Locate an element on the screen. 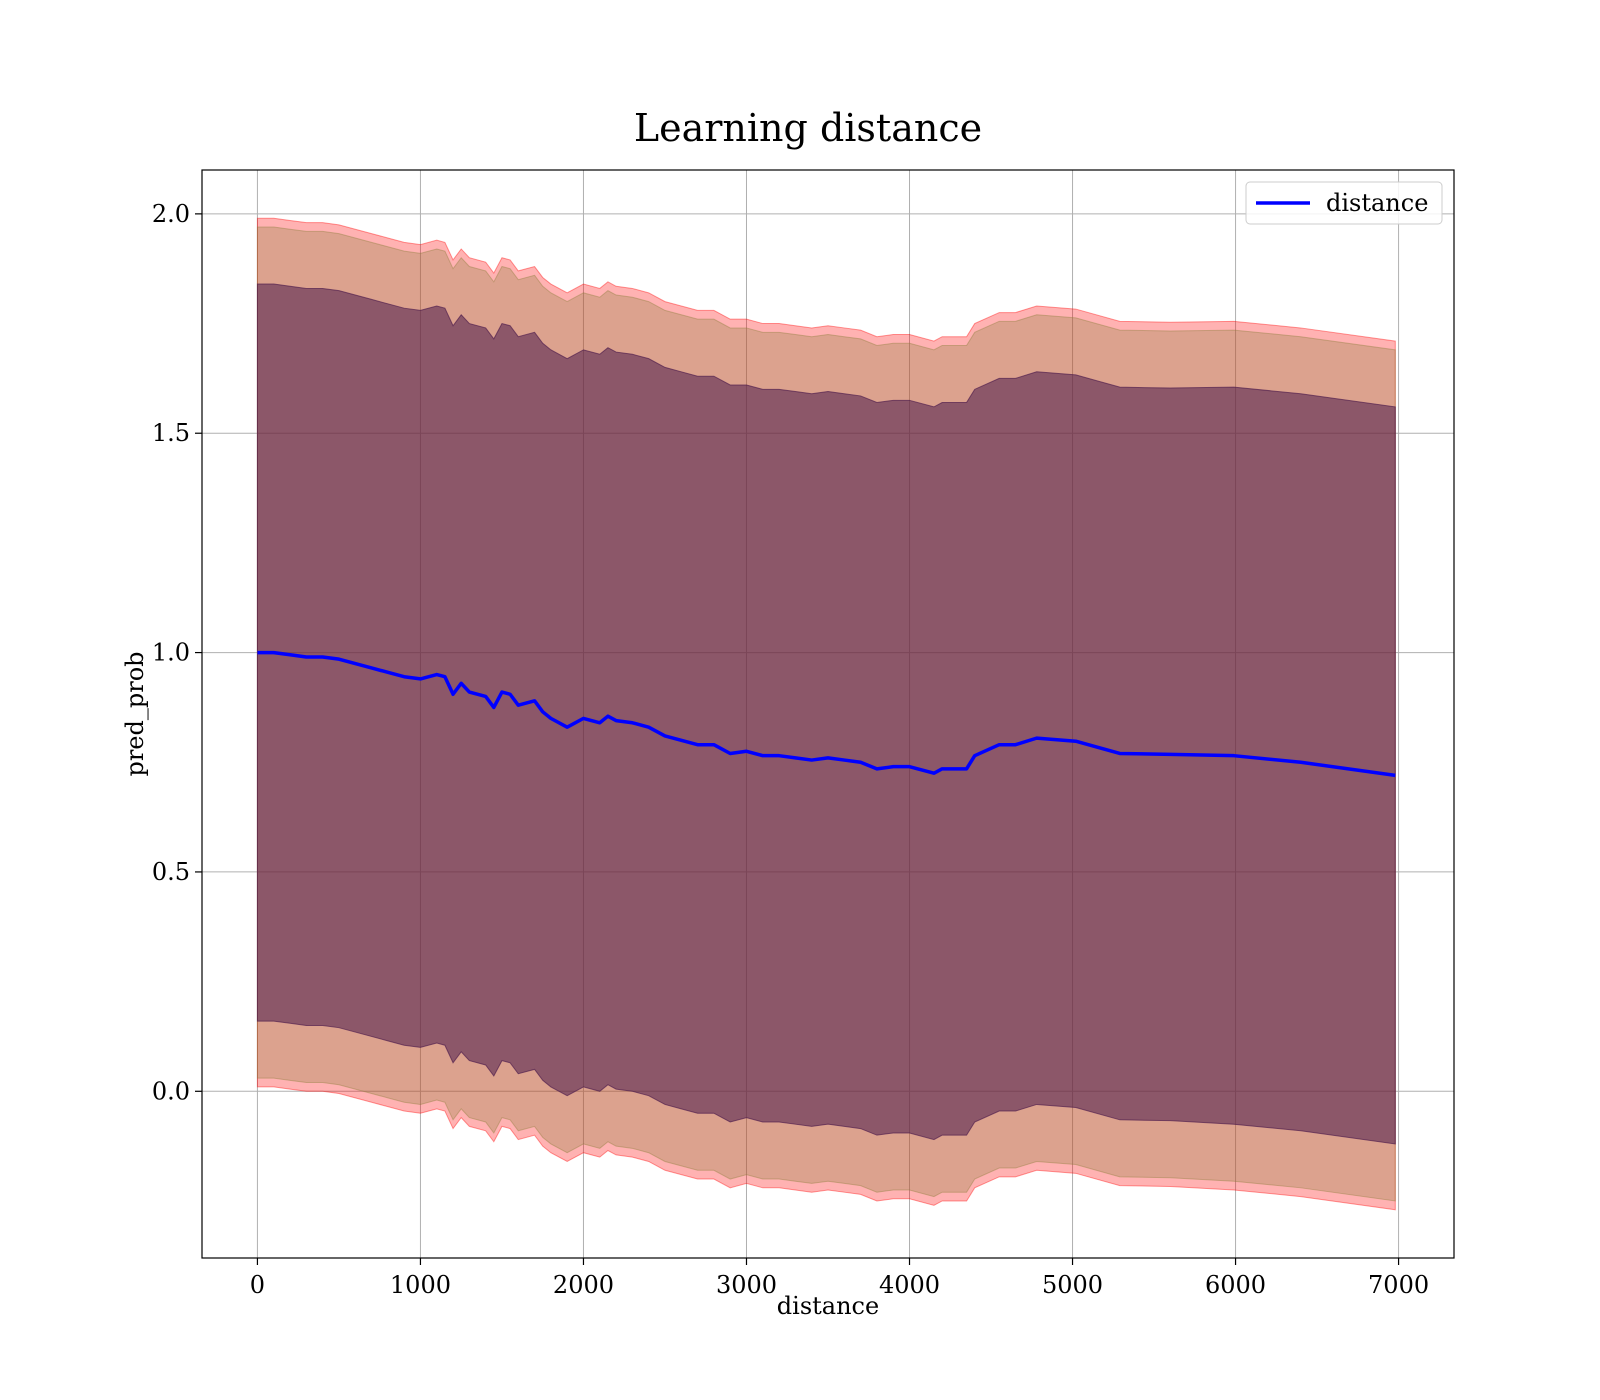 This screenshot has width=1600, height=1400. y-axis-ticks: 0.0 0.5 1.0 1.5 2.0 is located at coordinates (177, 652).